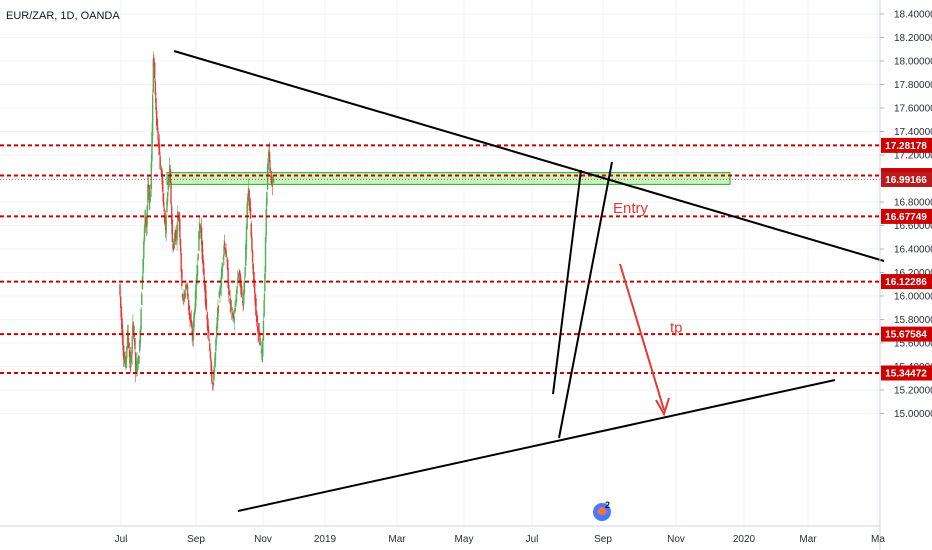 The width and height of the screenshot is (932, 550). What do you see at coordinates (500, 539) in the screenshot?
I see `time-axis: Jul Sep Nov 2019 Mar May Jul Sep Nov 2020 Mar Ma` at bounding box center [500, 539].